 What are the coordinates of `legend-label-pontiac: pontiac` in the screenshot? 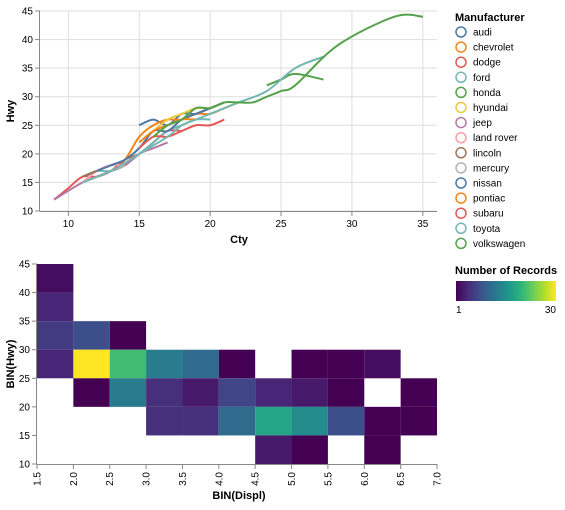 It's located at (489, 199).